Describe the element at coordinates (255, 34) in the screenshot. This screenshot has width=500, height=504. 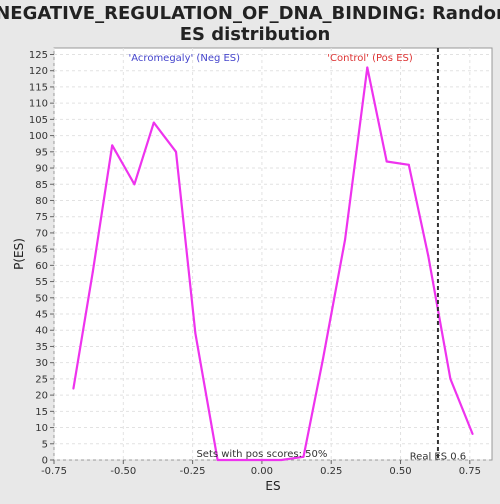
I see `chart-title-line-2: ES distribution` at that location.